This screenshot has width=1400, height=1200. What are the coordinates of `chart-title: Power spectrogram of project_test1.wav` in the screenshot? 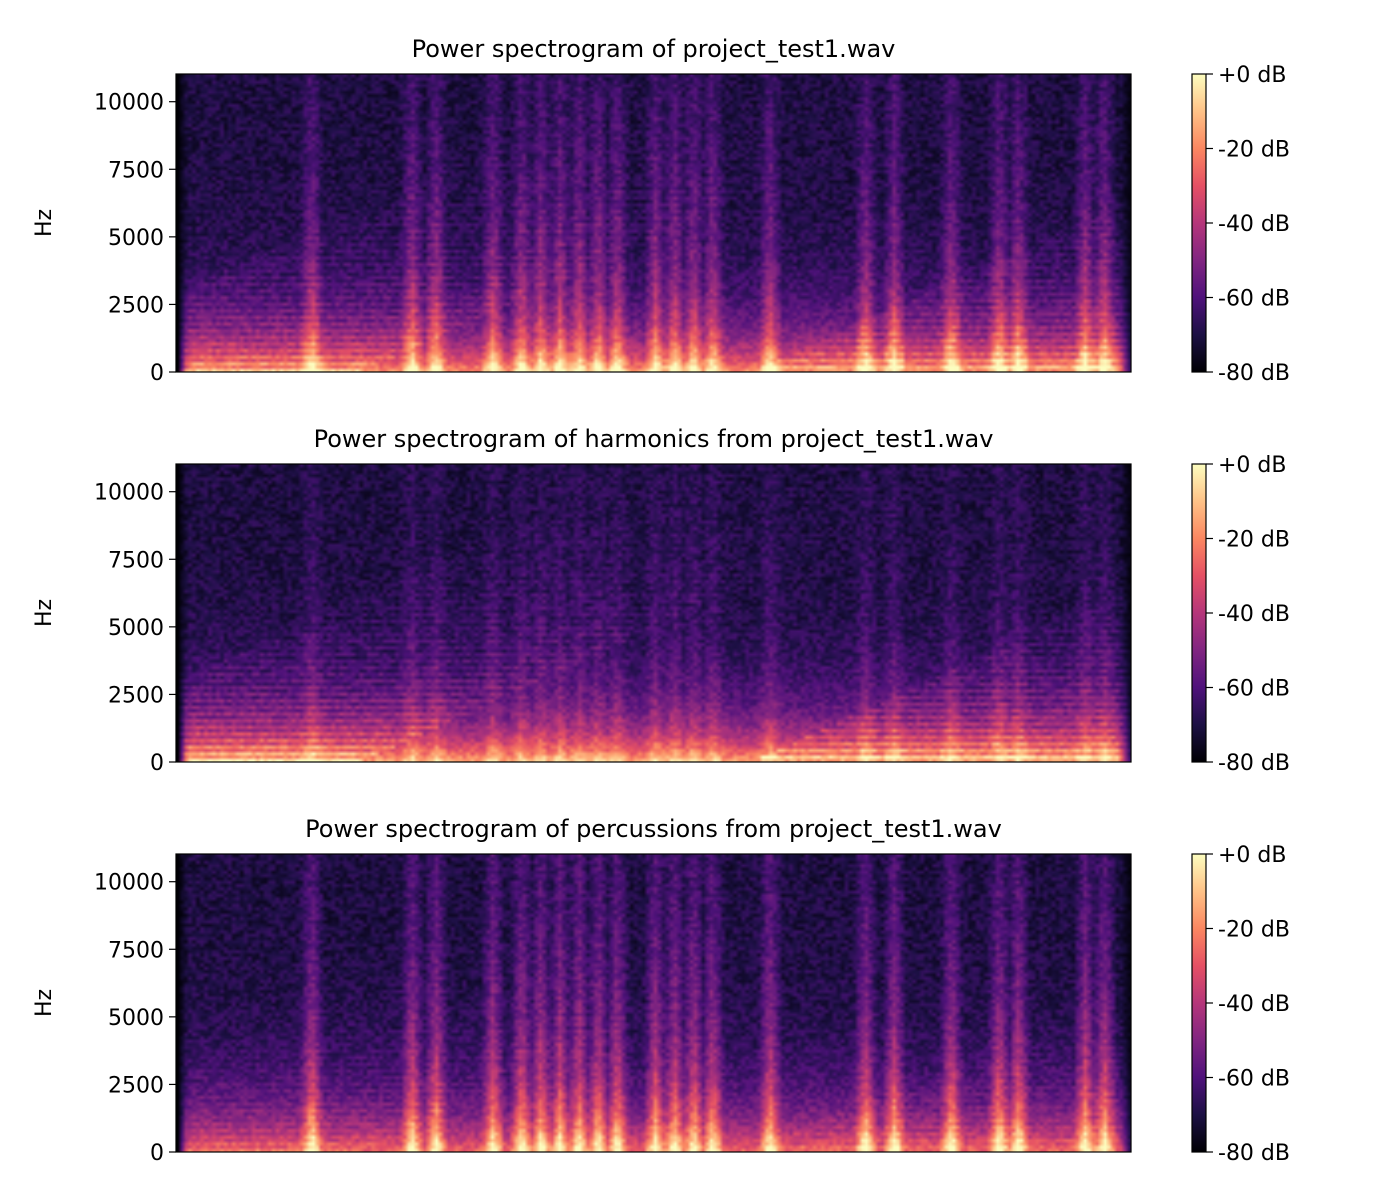 It's located at (654, 49).